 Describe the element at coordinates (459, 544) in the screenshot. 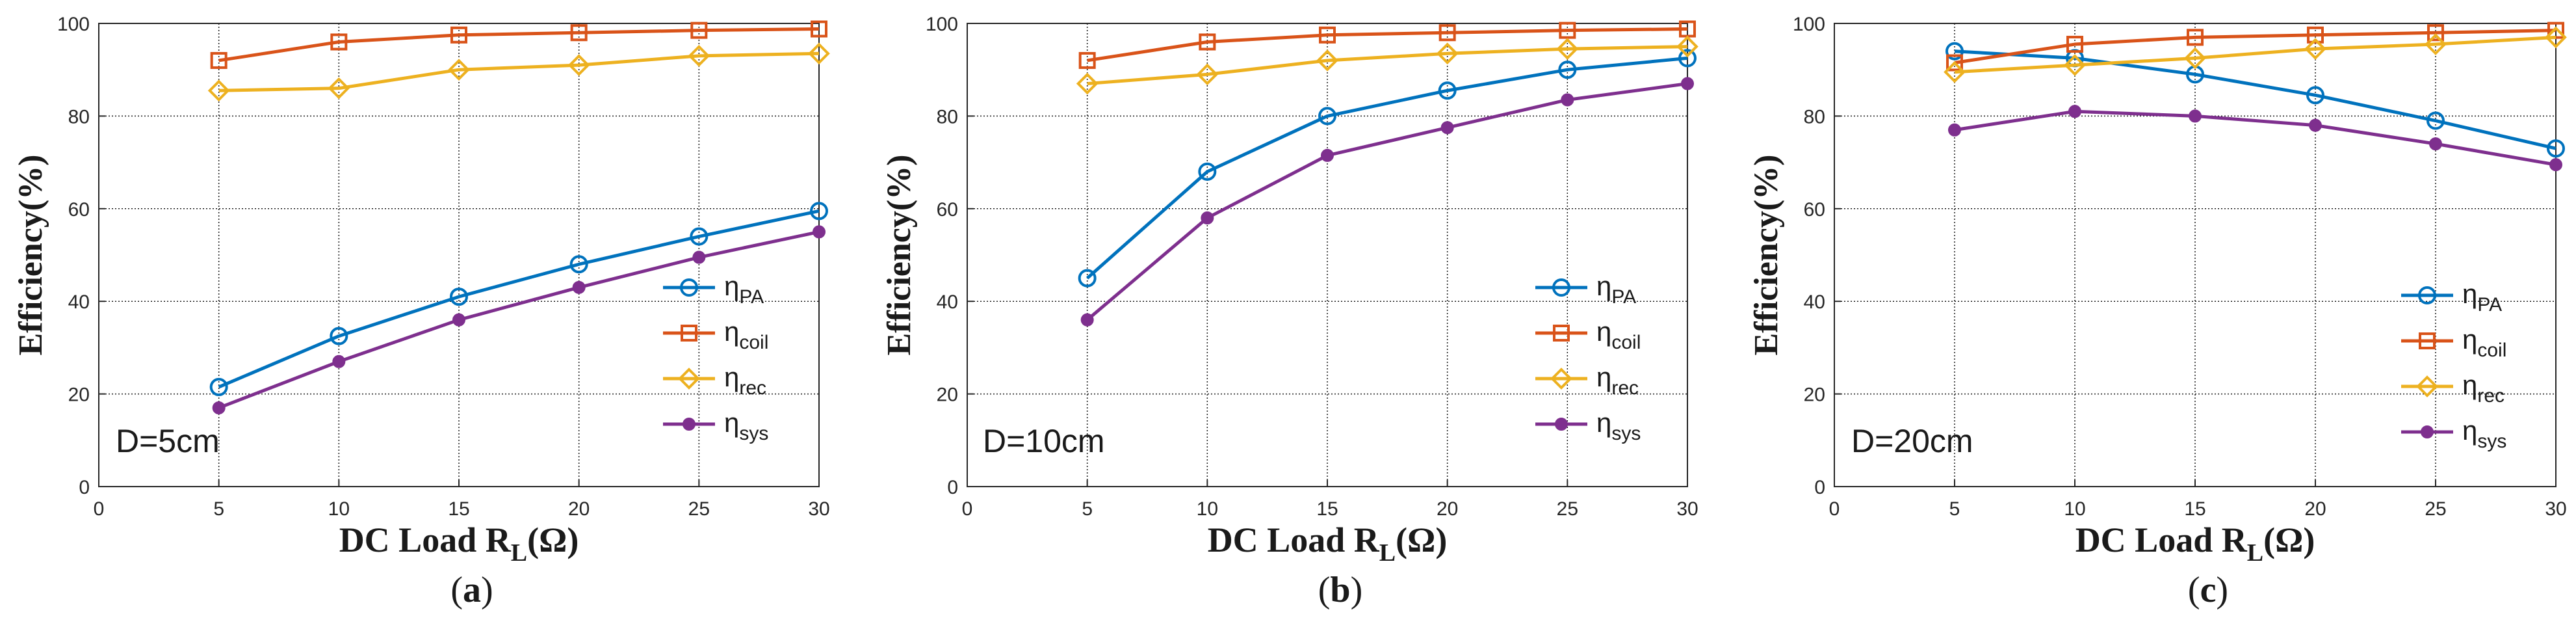

I see `x-axis-label: DC Load RL(Ω)` at that location.